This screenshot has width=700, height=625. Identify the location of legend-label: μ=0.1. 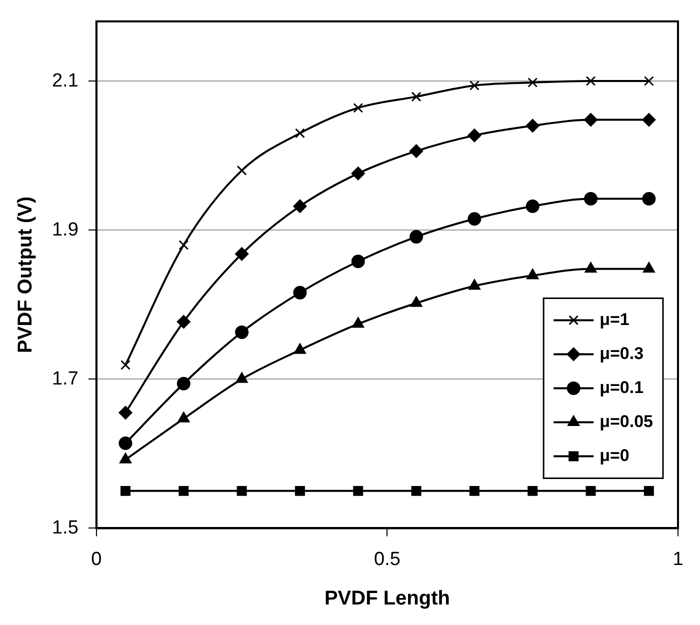
(622, 387).